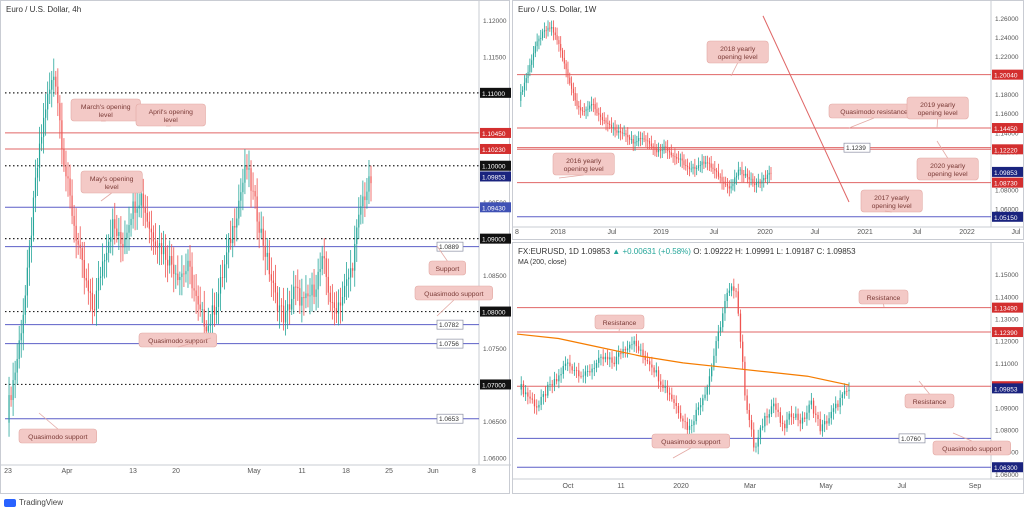 This screenshot has height=512, width=1024. Describe the element at coordinates (33, 502) in the screenshot. I see `tradingview-brand: TradingView` at that location.